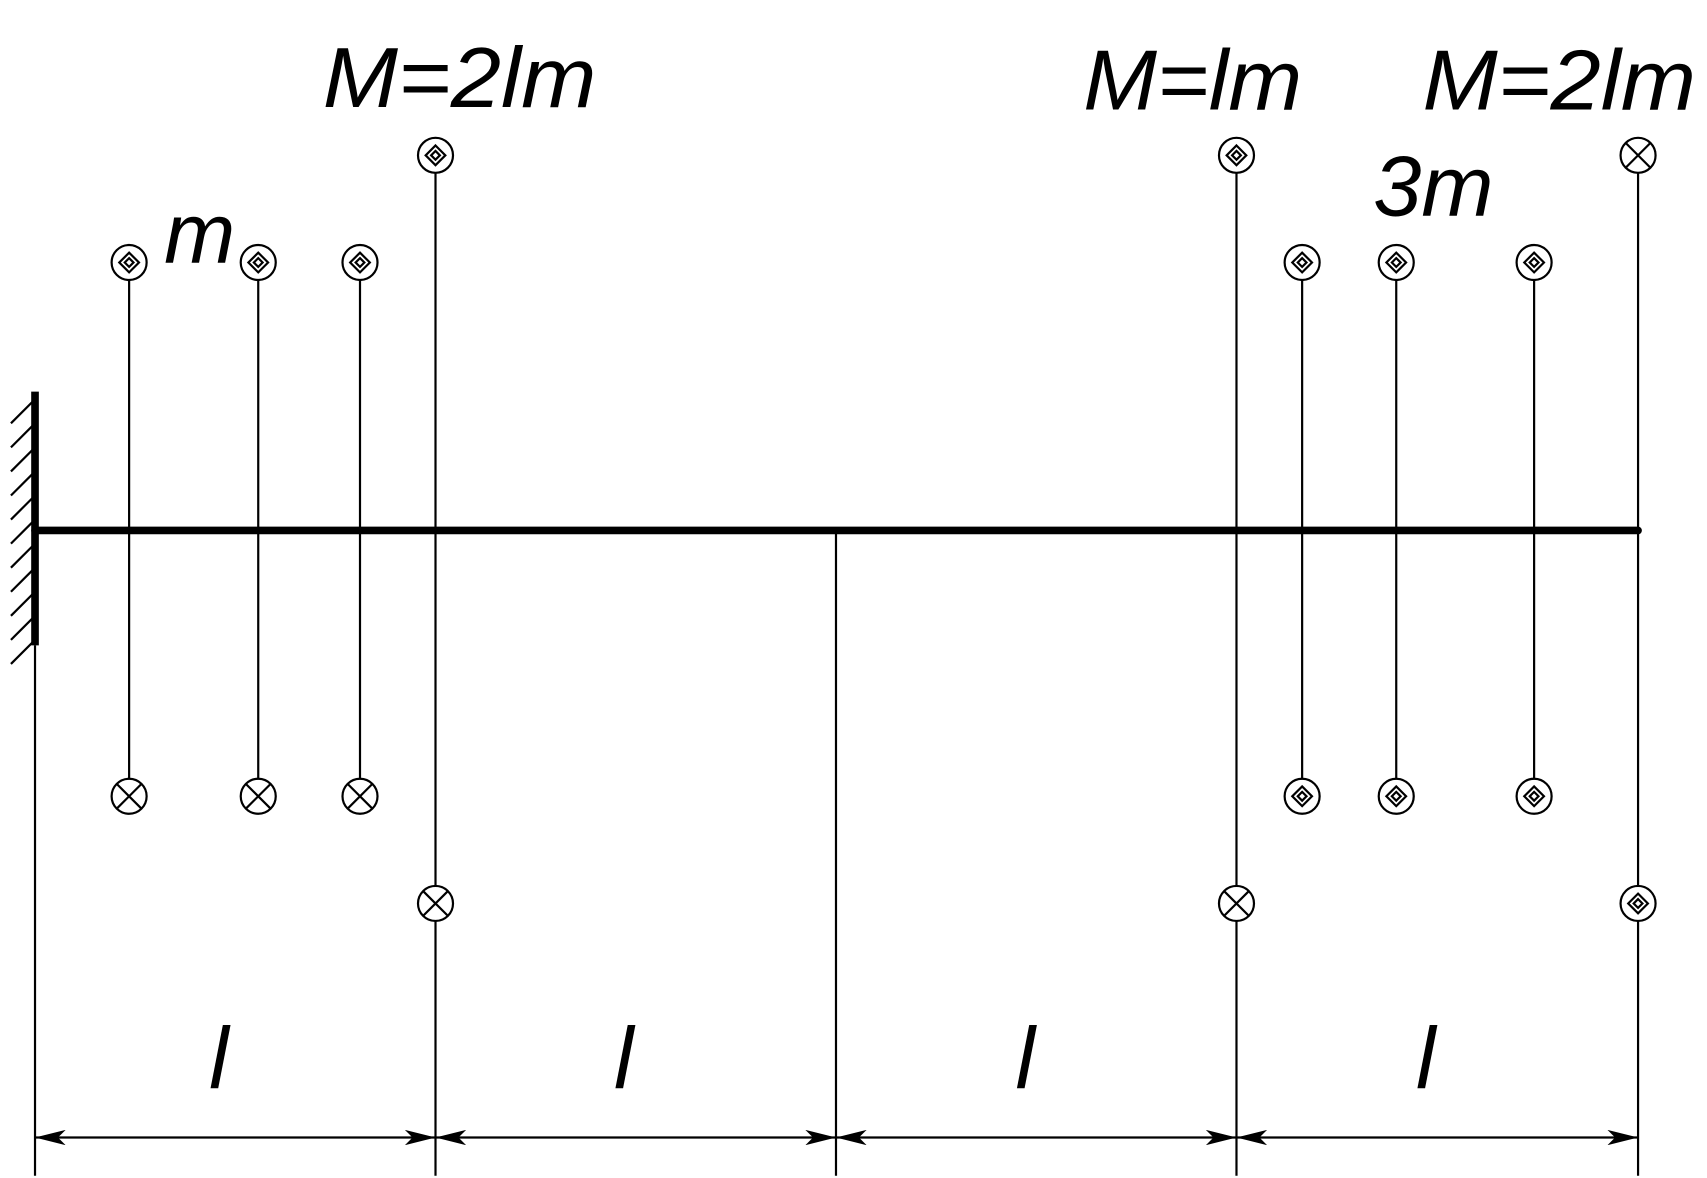 This screenshot has width=1707, height=1178. Describe the element at coordinates (1433, 186) in the screenshot. I see `mass-label: 3m` at that location.